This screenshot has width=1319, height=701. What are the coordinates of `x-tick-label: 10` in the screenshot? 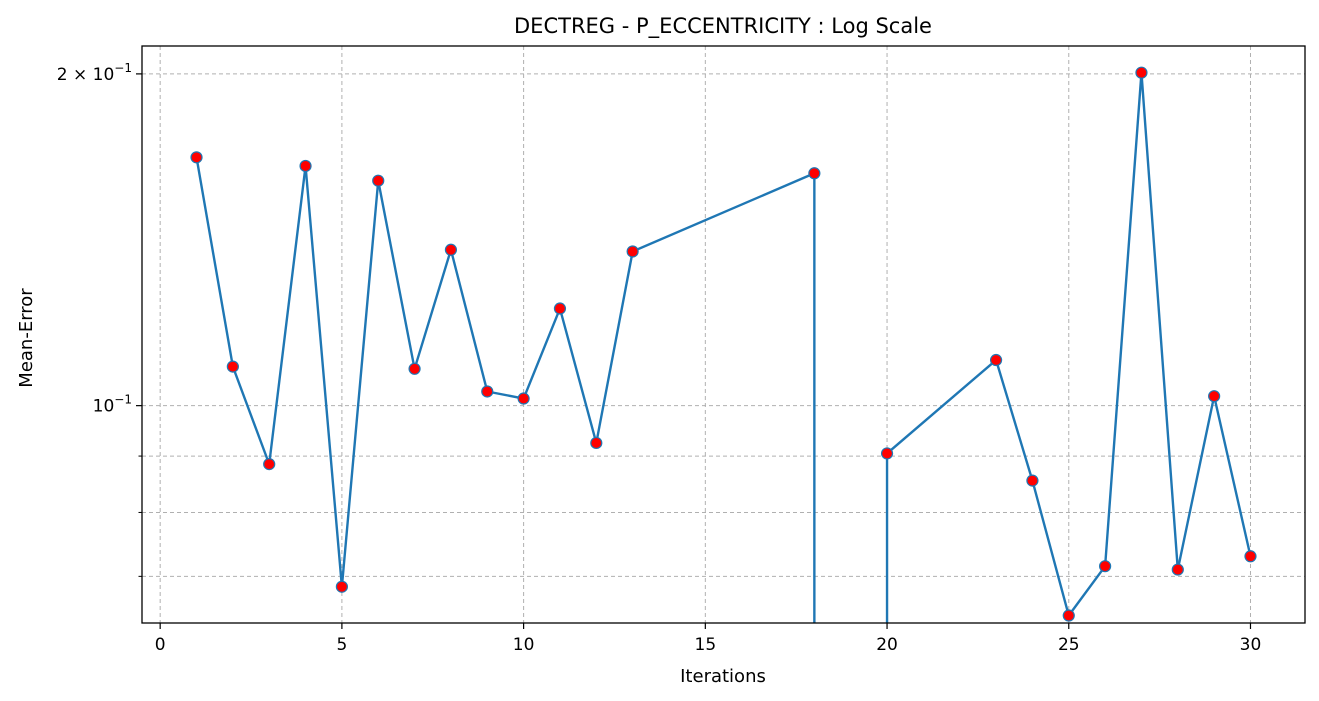 It's located at (524, 645).